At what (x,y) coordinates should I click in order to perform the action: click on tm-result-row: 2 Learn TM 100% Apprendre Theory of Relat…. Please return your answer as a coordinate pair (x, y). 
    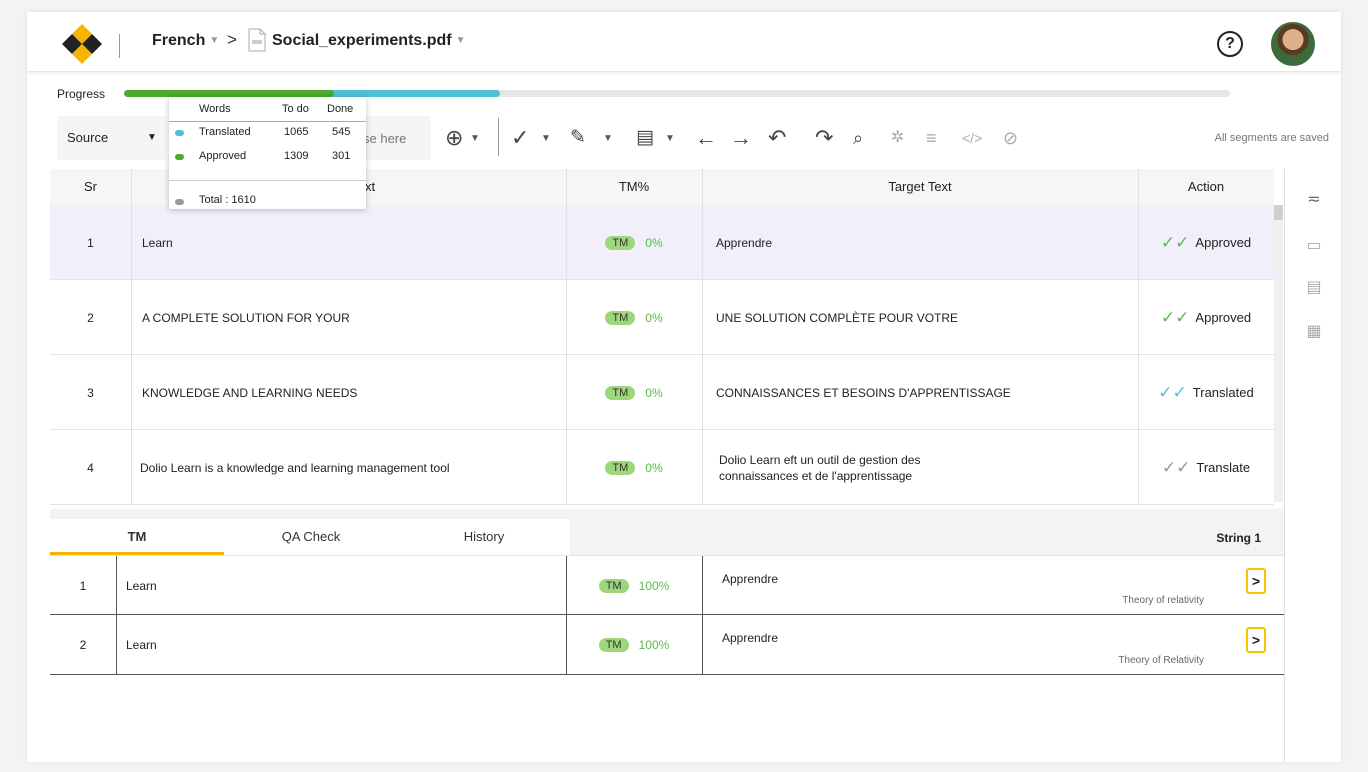
    Looking at the image, I should click on (667, 645).